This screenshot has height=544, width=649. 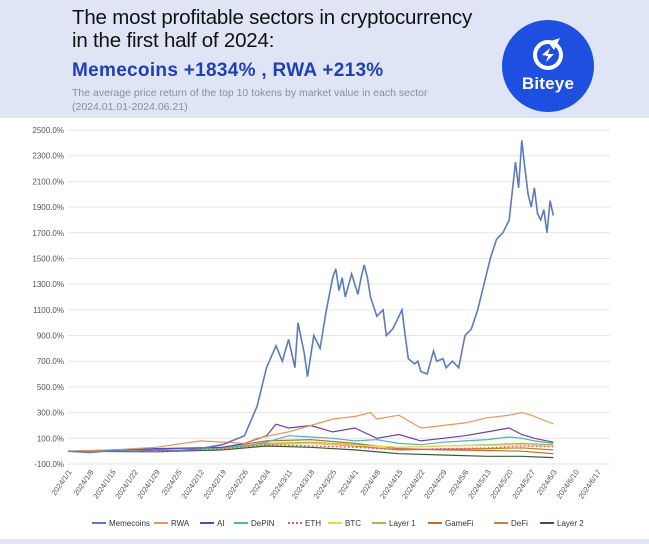 What do you see at coordinates (313, 523) in the screenshot?
I see `legend-label-eth: ETH` at bounding box center [313, 523].